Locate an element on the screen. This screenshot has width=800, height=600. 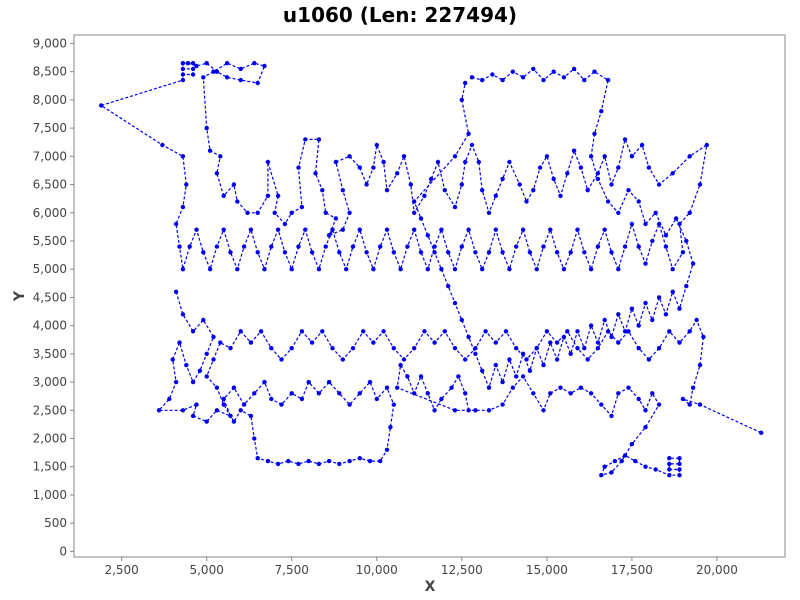
x-tick-label: 5,000 is located at coordinates (206, 570).